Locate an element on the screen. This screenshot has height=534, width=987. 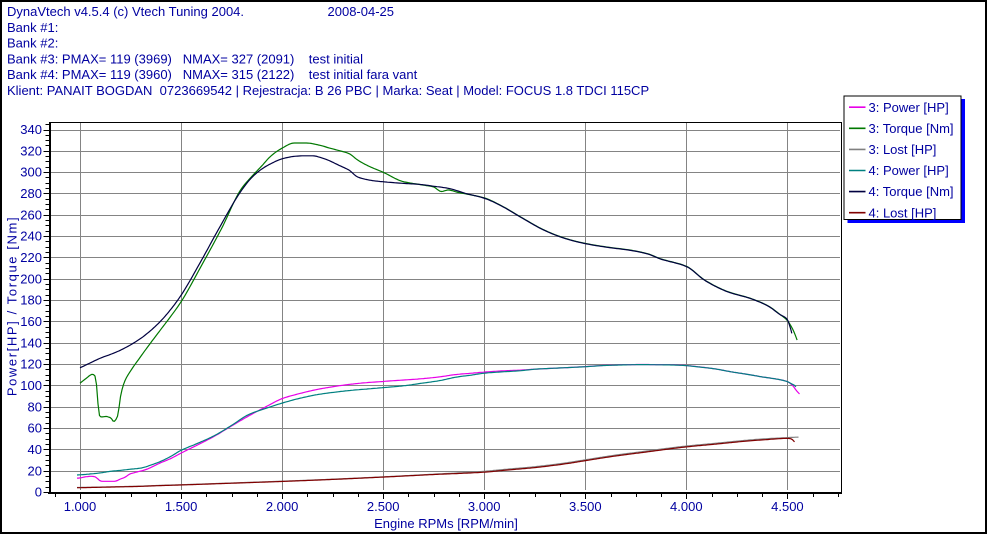
svg-text: 340 is located at coordinates (31, 129).